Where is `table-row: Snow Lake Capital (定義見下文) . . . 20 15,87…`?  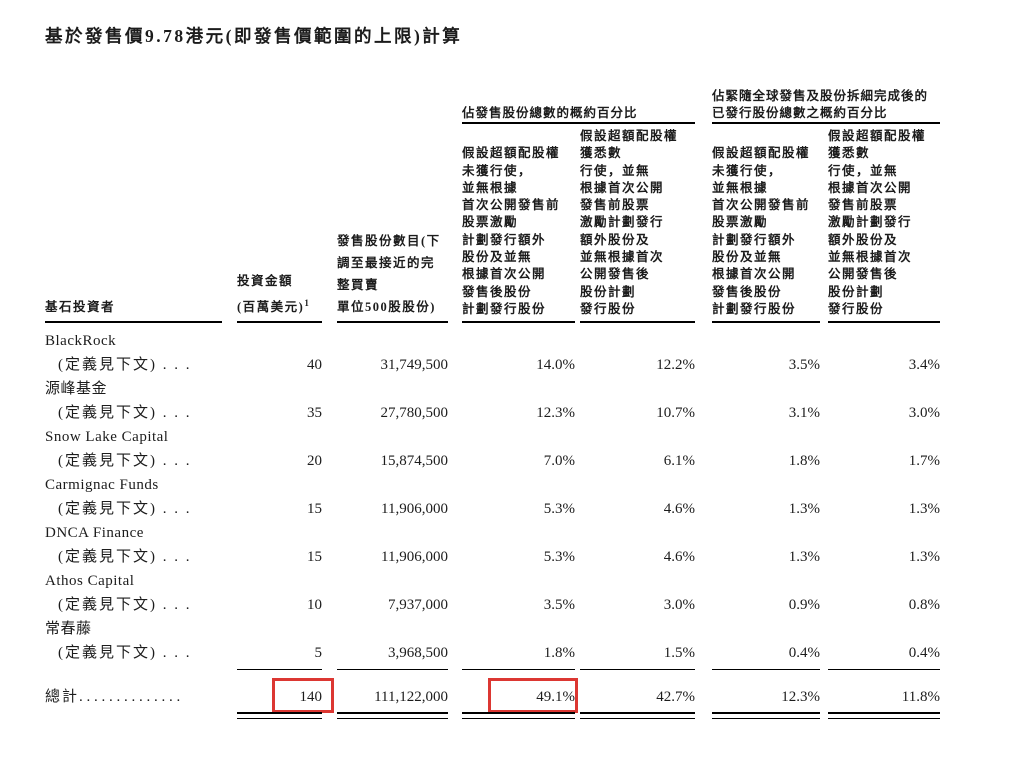 table-row: Snow Lake Capital (定義見下文) . . . 20 15,87… is located at coordinates (492, 449).